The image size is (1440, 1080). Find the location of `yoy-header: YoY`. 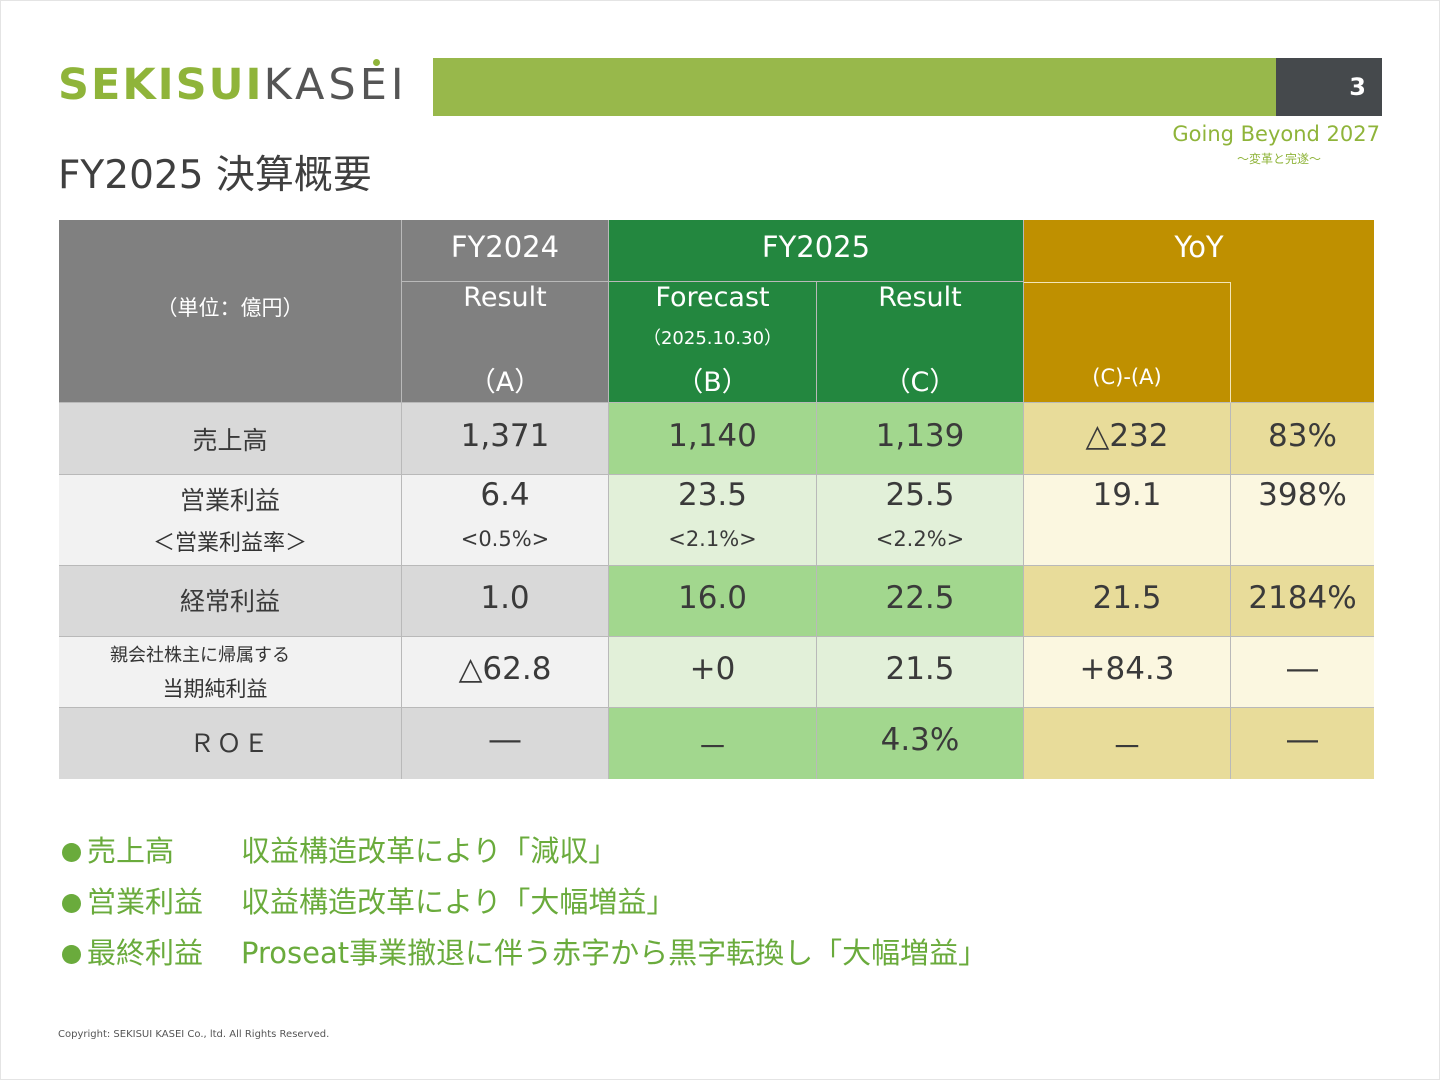

yoy-header: YoY is located at coordinates (1199, 251).